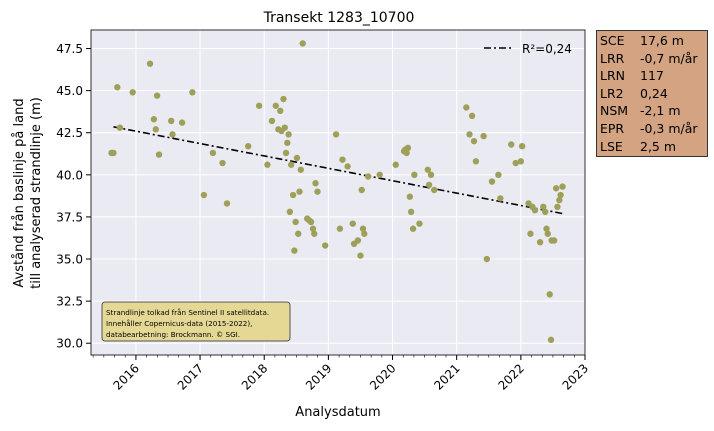 The image size is (714, 431). What do you see at coordinates (669, 58) in the screenshot?
I see `stats-value: -0,7 m/år` at bounding box center [669, 58].